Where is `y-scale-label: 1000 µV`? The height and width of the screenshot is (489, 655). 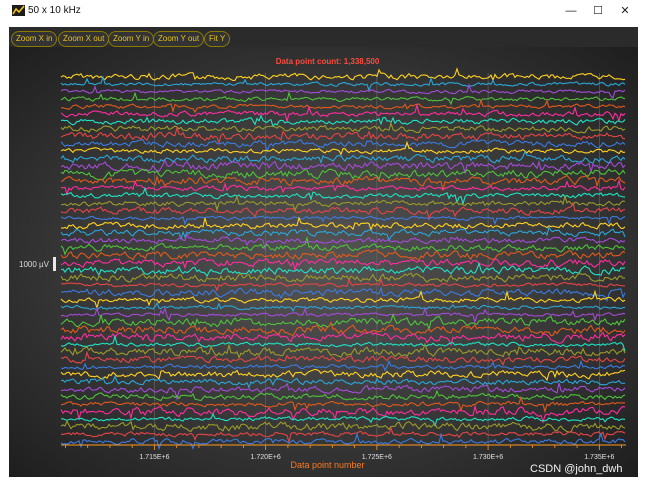 y-scale-label: 1000 µV is located at coordinates (34, 264).